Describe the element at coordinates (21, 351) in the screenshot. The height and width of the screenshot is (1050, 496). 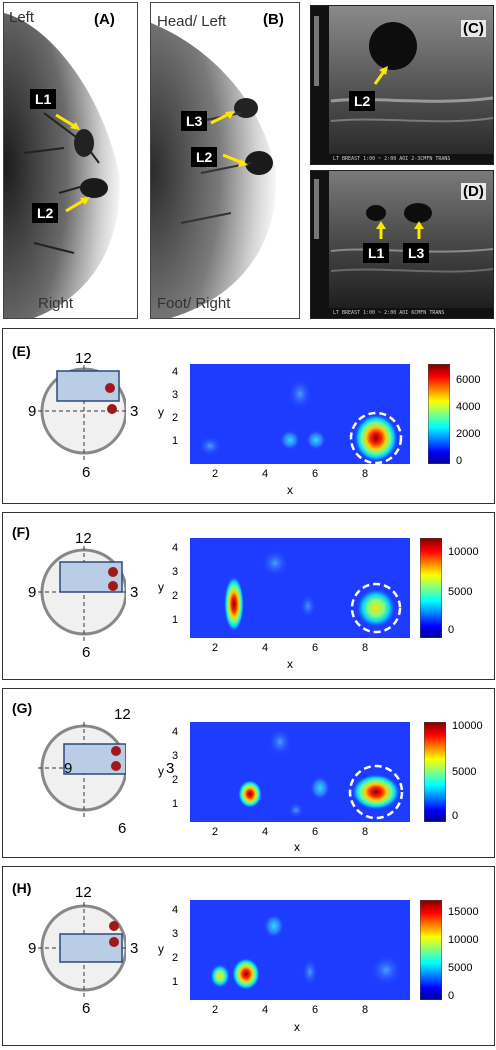
I see `panel-label-e: (E)` at that location.